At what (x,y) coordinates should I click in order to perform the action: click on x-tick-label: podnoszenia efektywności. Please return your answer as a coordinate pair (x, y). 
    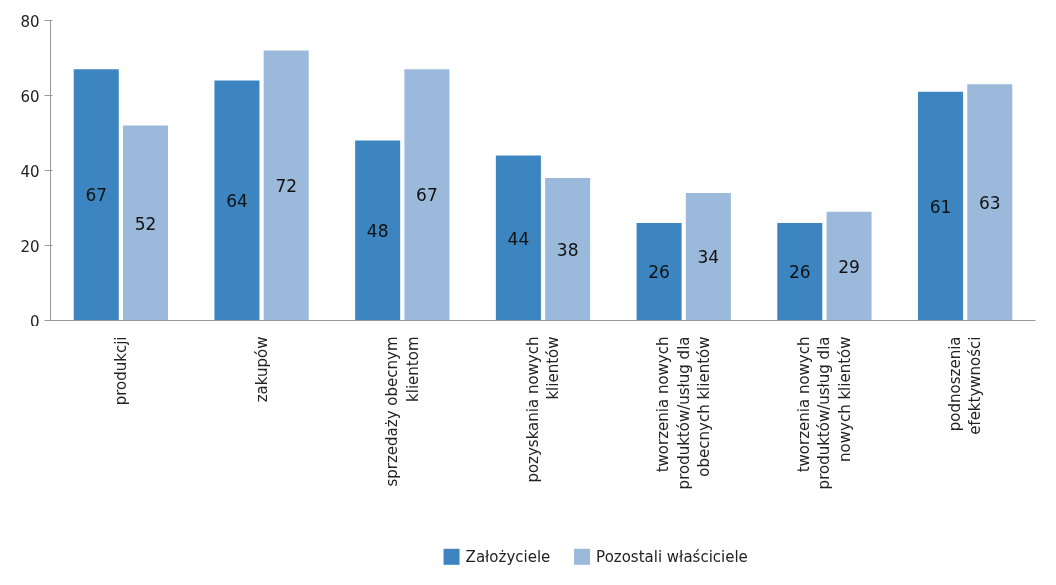
    Looking at the image, I should click on (965, 385).